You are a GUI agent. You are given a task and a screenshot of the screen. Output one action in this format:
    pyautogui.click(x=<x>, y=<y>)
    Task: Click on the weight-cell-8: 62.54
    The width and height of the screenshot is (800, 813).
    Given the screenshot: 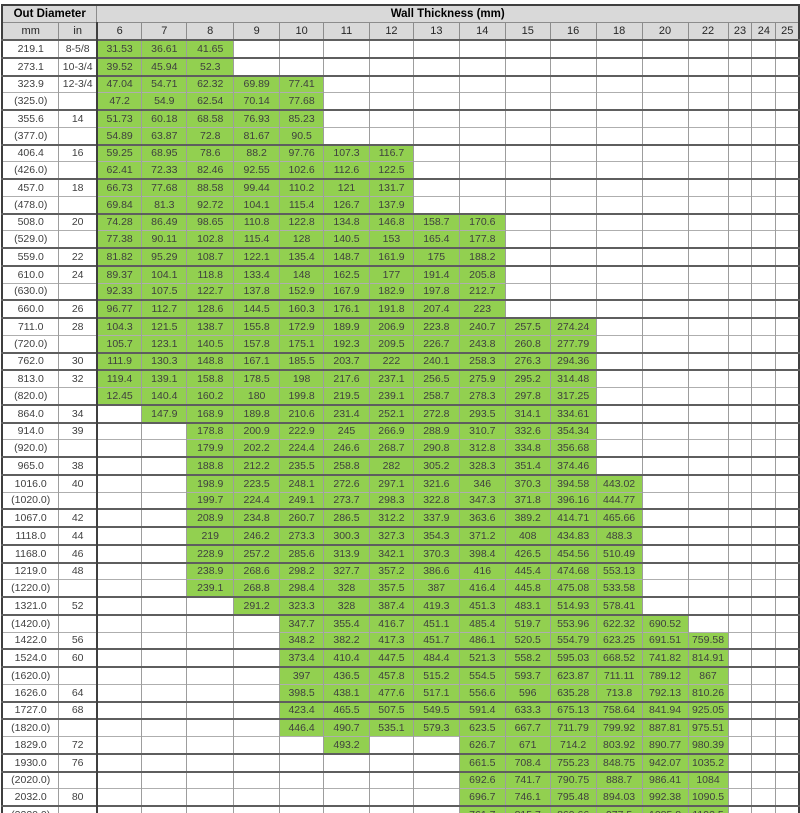 What is the action you would take?
    pyautogui.click(x=210, y=101)
    